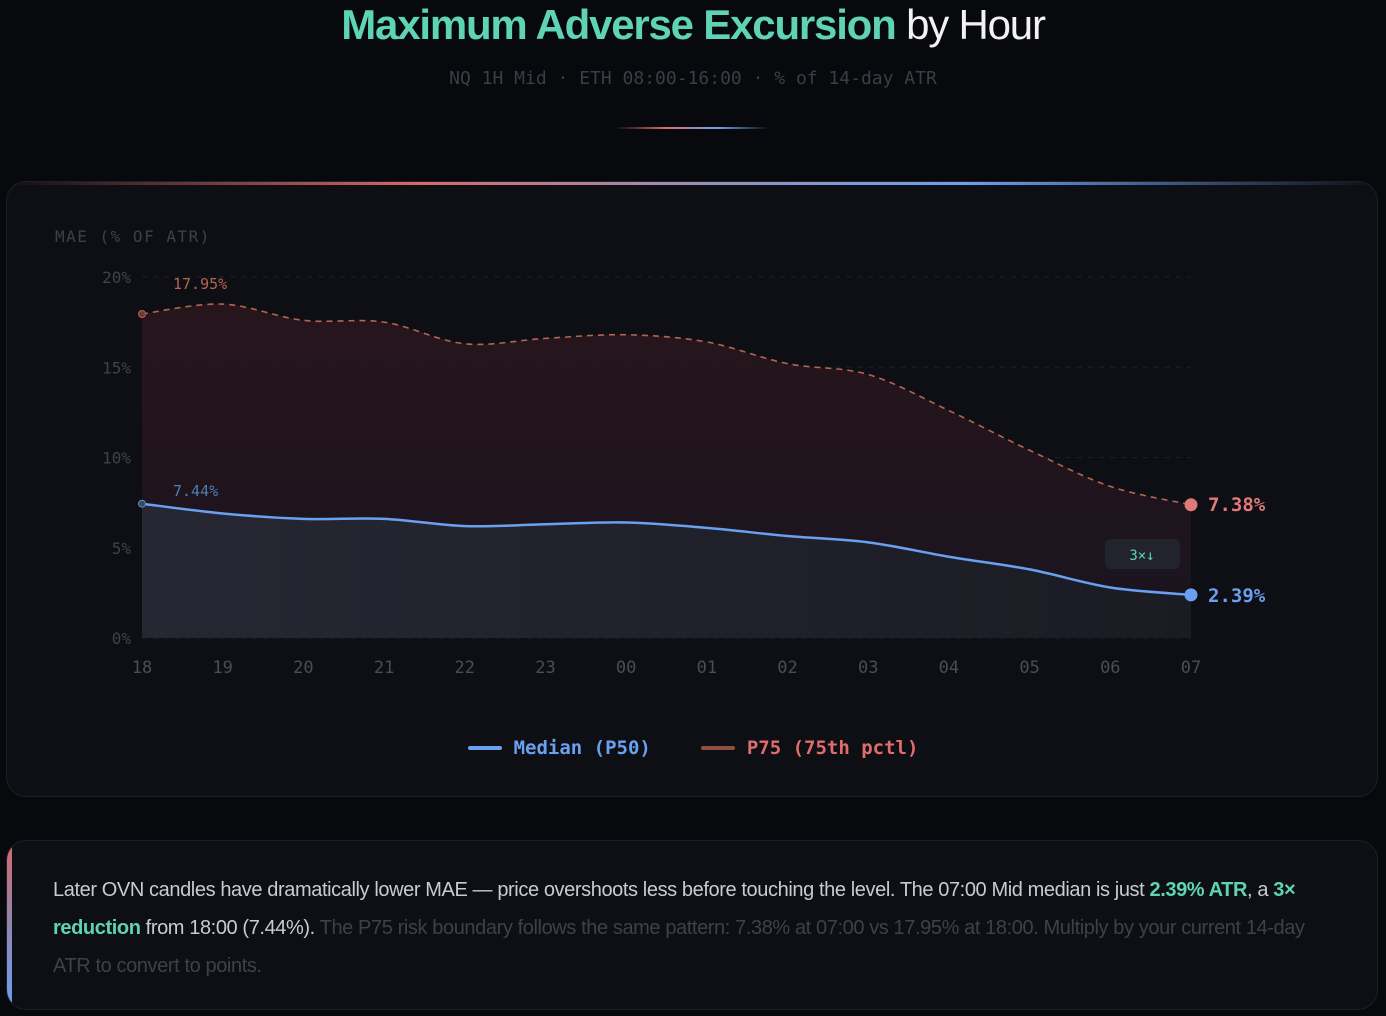 The width and height of the screenshot is (1386, 1016). I want to click on page-title: Maximum Adverse Excursion by Hour, so click(693, 25).